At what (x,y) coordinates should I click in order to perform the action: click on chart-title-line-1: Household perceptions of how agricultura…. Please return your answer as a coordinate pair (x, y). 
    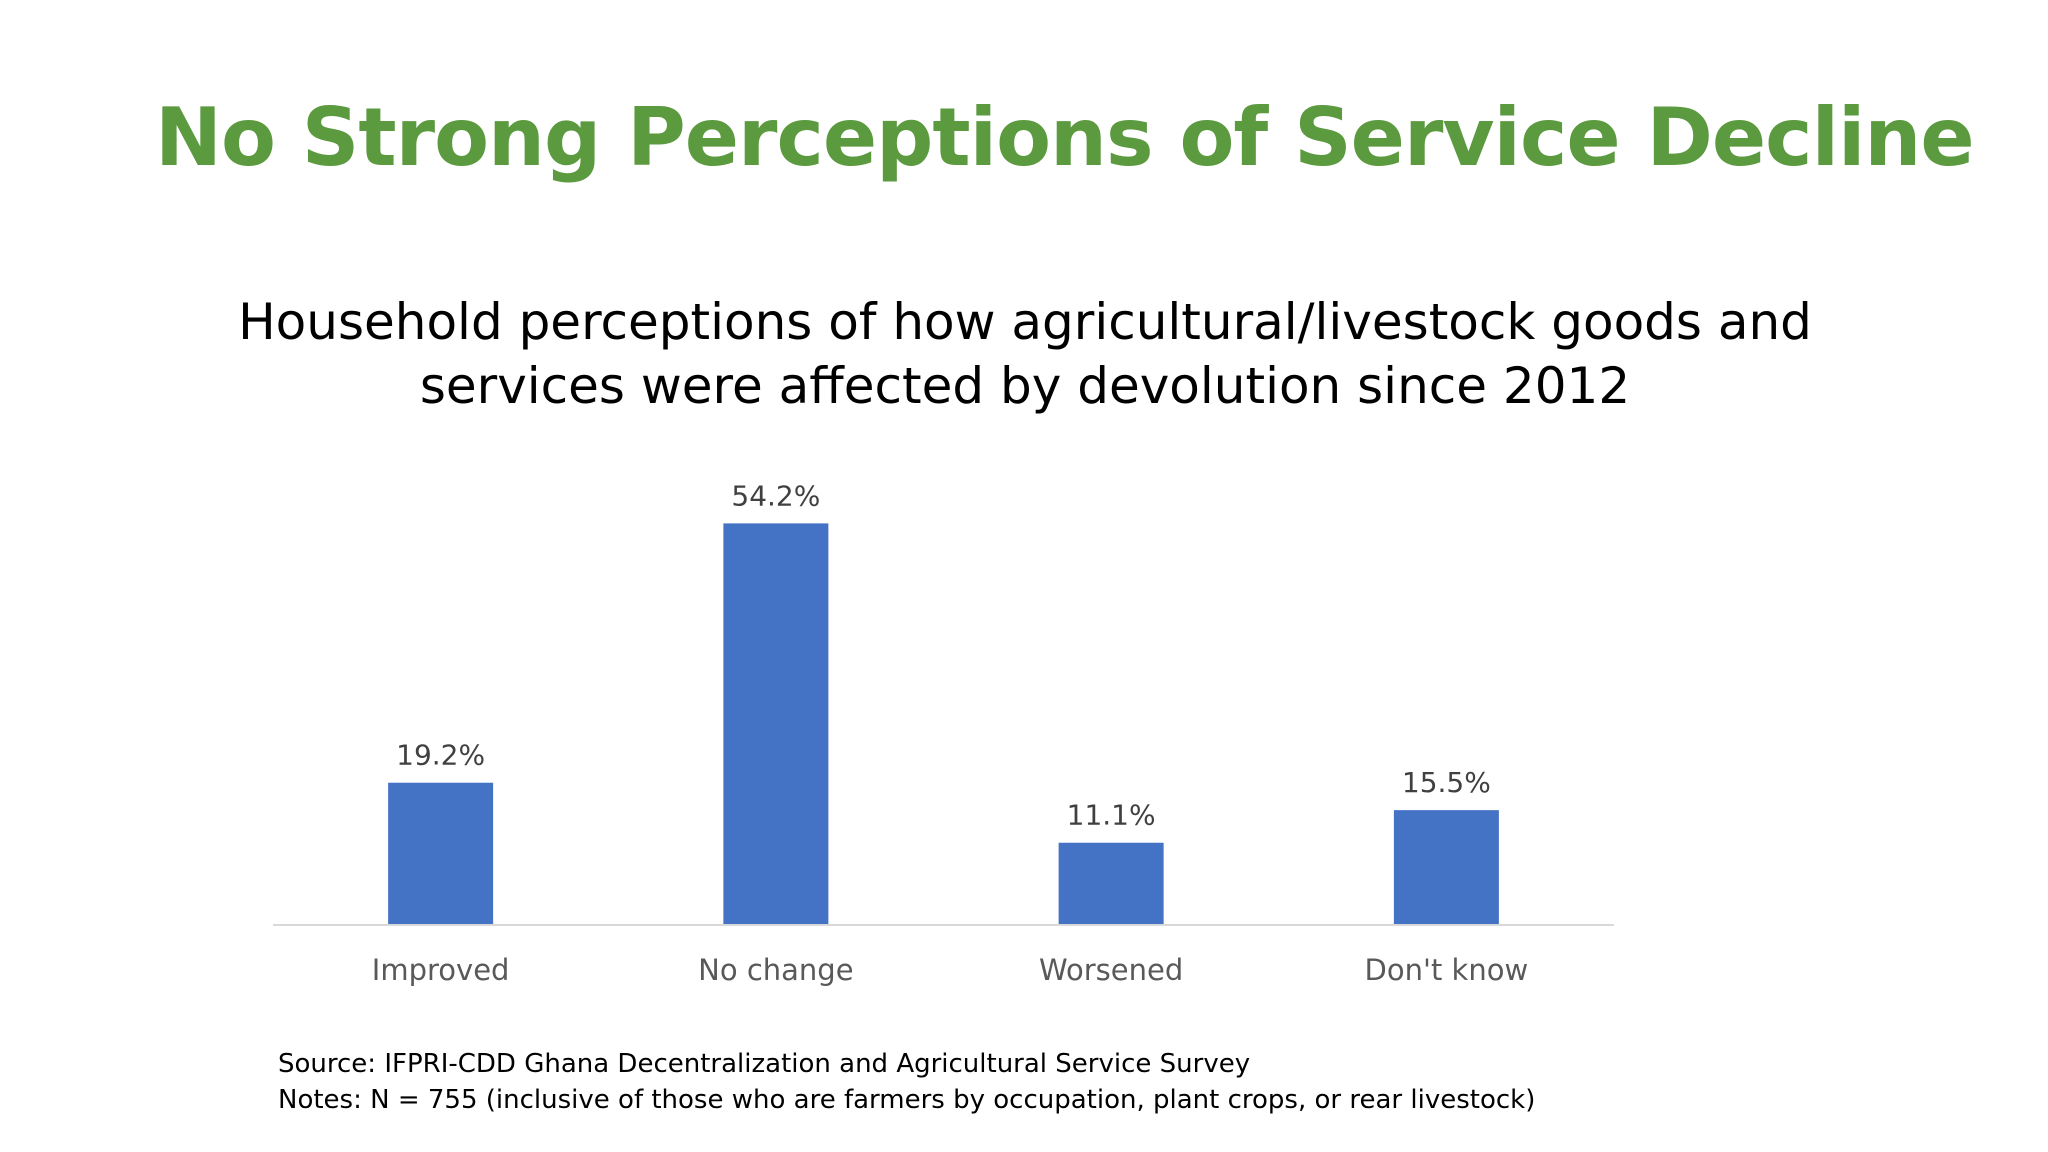
    Looking at the image, I should click on (1025, 322).